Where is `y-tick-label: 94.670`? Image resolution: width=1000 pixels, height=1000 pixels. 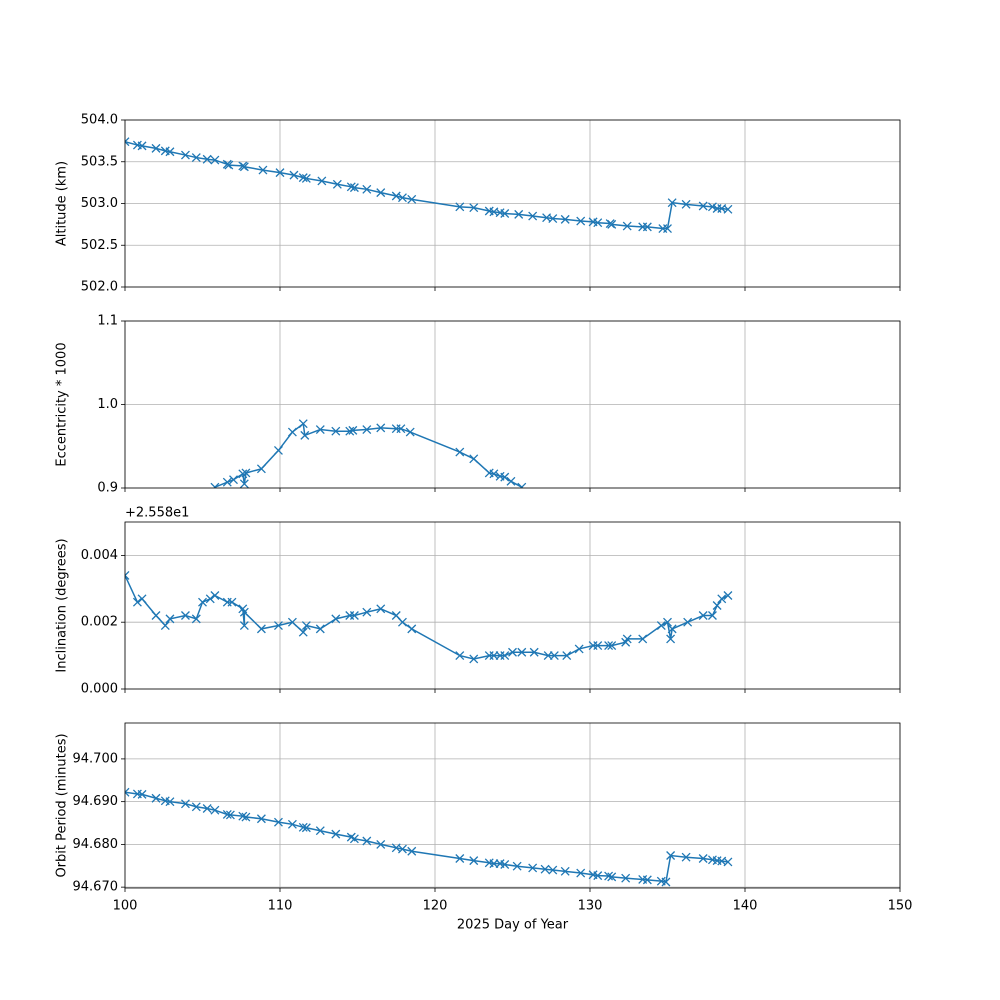
y-tick-label: 94.670 is located at coordinates (96, 887).